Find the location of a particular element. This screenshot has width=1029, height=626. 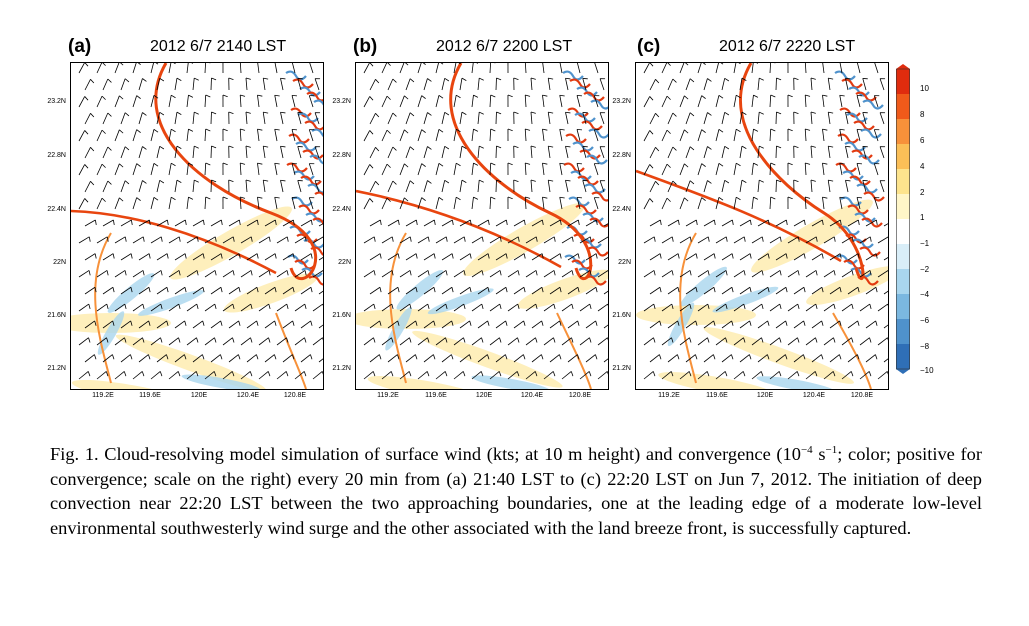

lat-tick: 22N is located at coordinates (344, 262).